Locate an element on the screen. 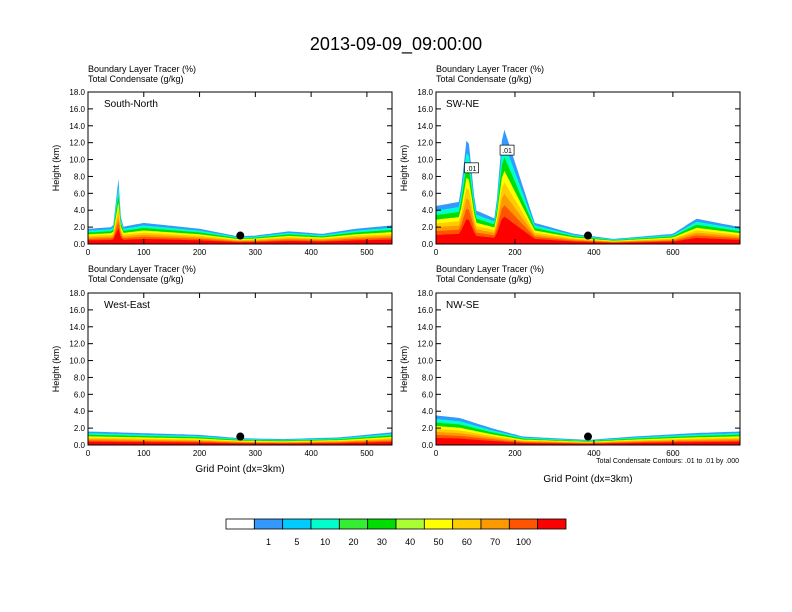 The width and height of the screenshot is (792, 612). colorbar-label: 5 is located at coordinates (296, 542).